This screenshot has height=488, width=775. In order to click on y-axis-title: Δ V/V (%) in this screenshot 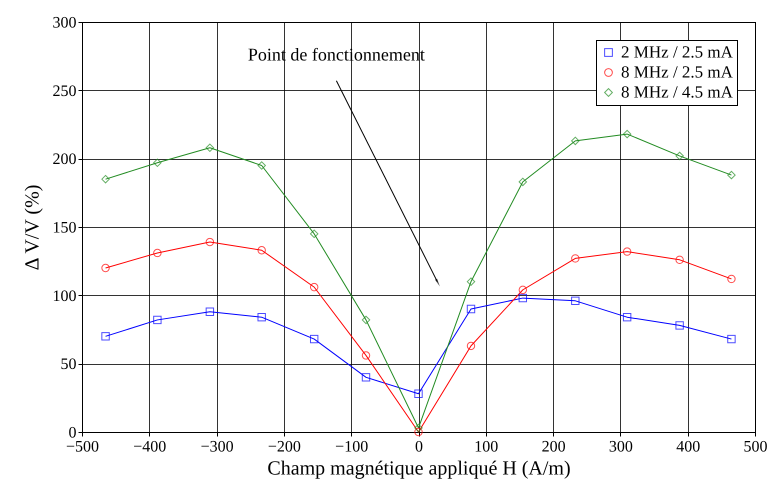, I will do `click(33, 227)`.